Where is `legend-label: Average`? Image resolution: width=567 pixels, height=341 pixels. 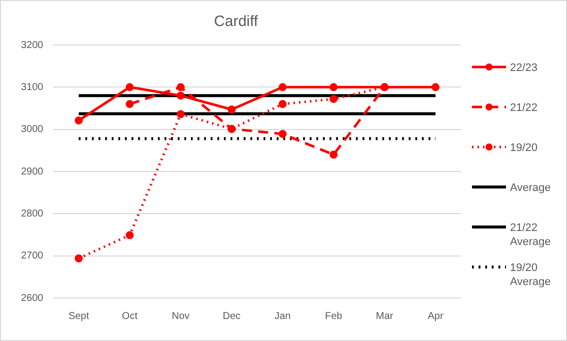
legend-label: Average is located at coordinates (531, 188).